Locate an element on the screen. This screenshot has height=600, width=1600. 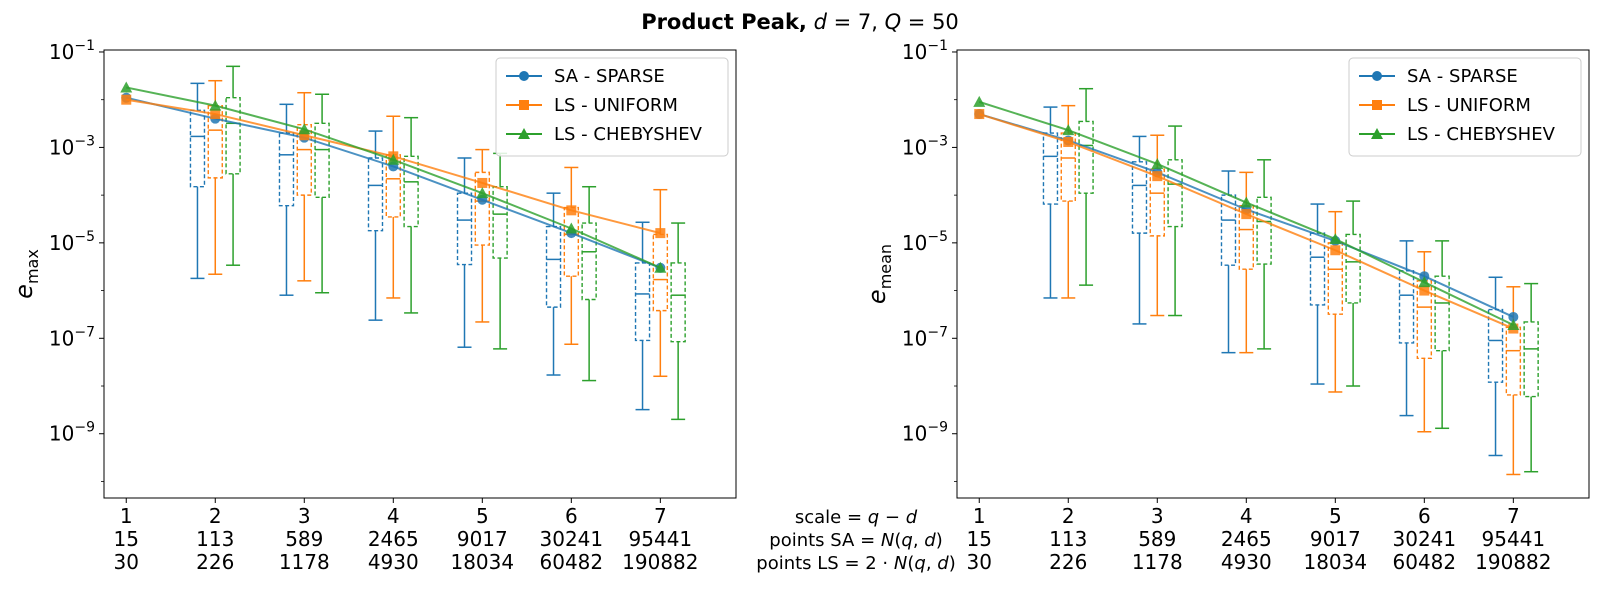
y-tick-label: 10⁻⁵ is located at coordinates (72, 242).